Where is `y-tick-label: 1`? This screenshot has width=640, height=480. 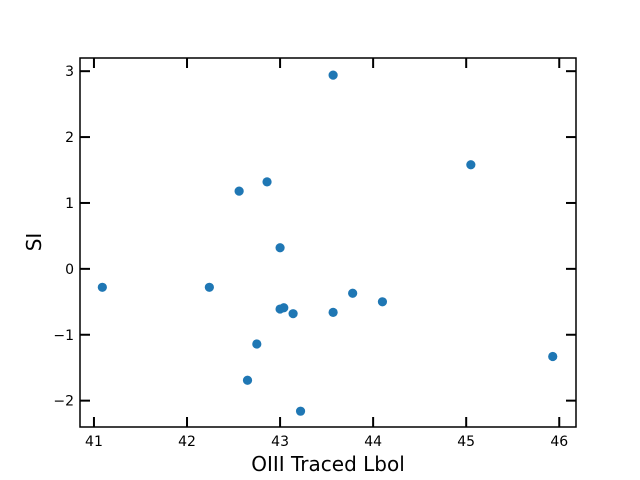
y-tick-label: 1 is located at coordinates (69, 204).